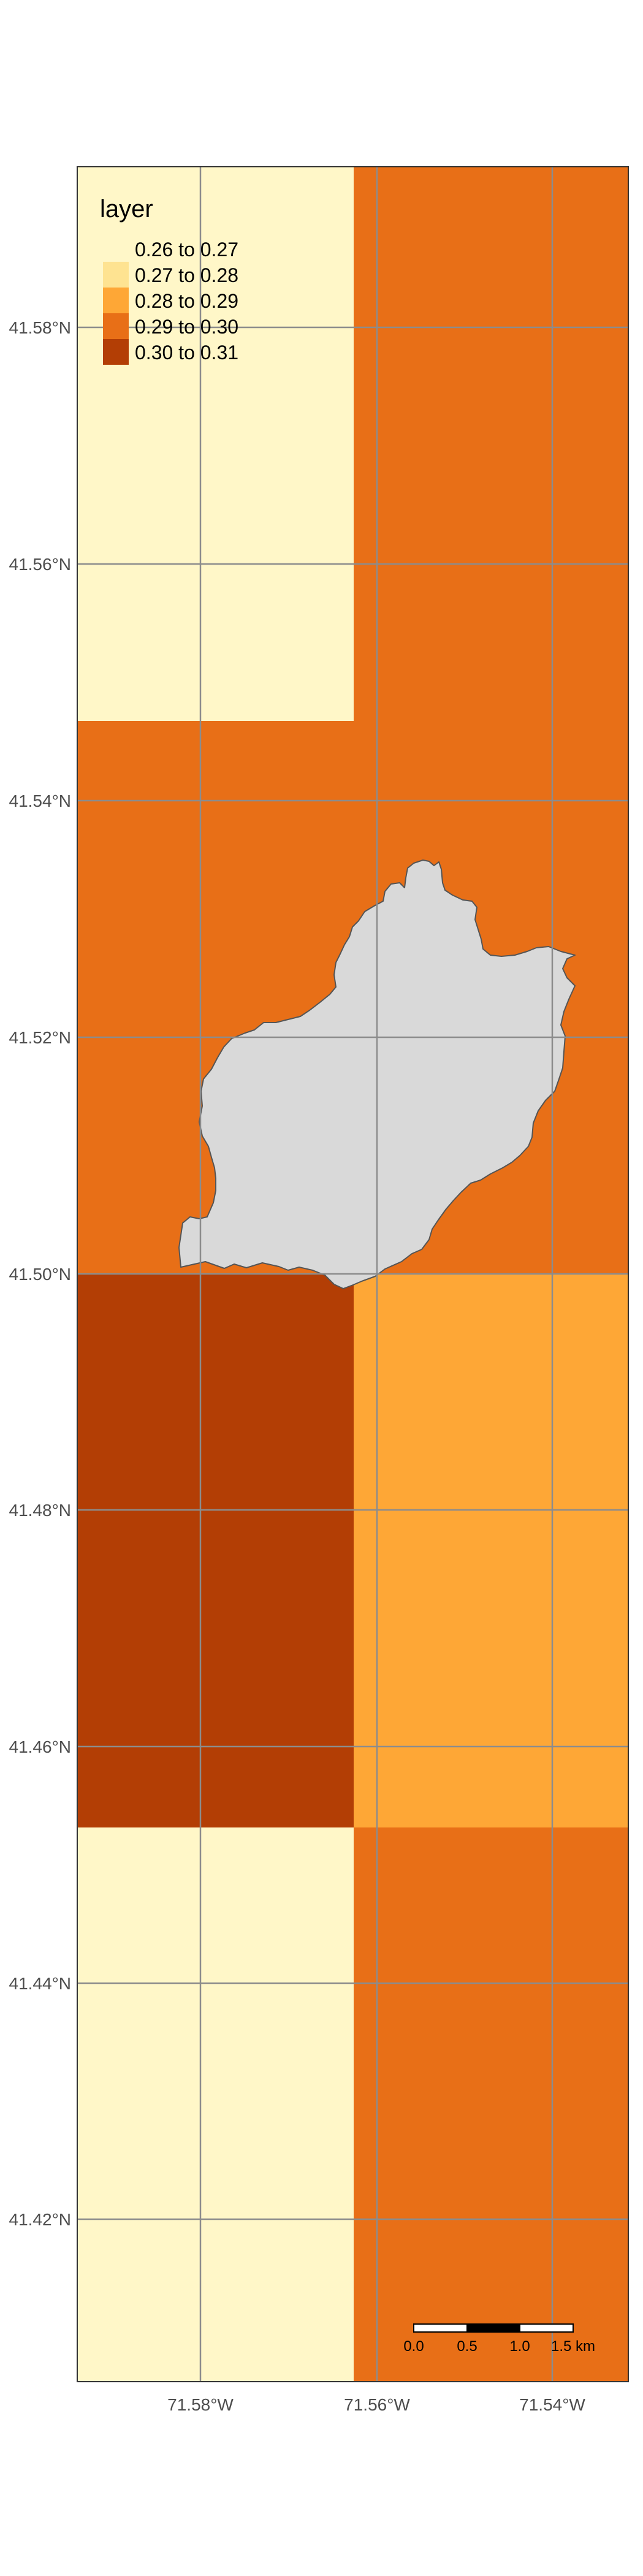 Image resolution: width=643 pixels, height=2576 pixels. What do you see at coordinates (414, 2346) in the screenshot?
I see `scale-bar-label: 0.0` at bounding box center [414, 2346].